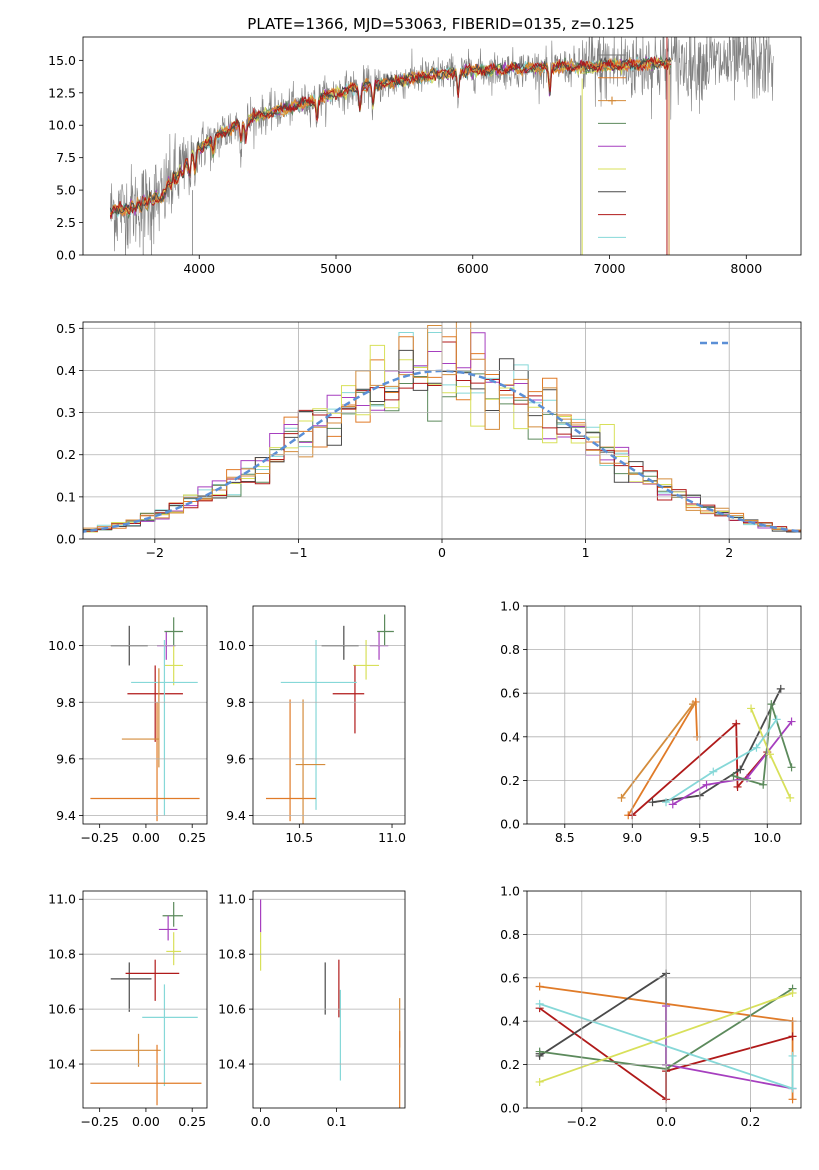  What do you see at coordinates (66, 412) in the screenshot?
I see `y-tick-label: 0.3` at bounding box center [66, 412].